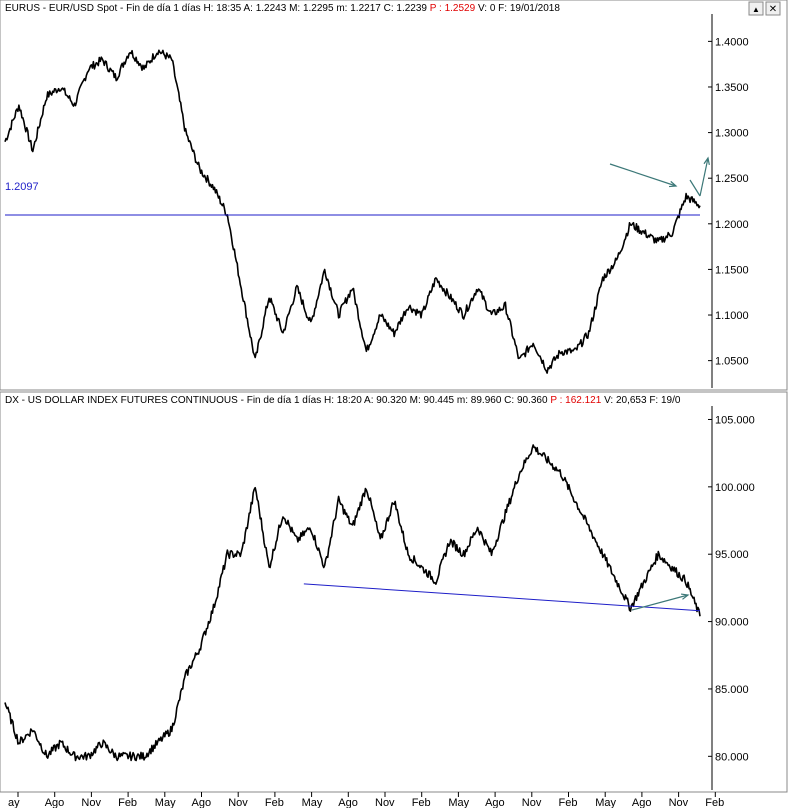 This screenshot has height=808, width=788. Describe the element at coordinates (735, 420) in the screenshot. I see `y-tick-label: 105.000` at that location.